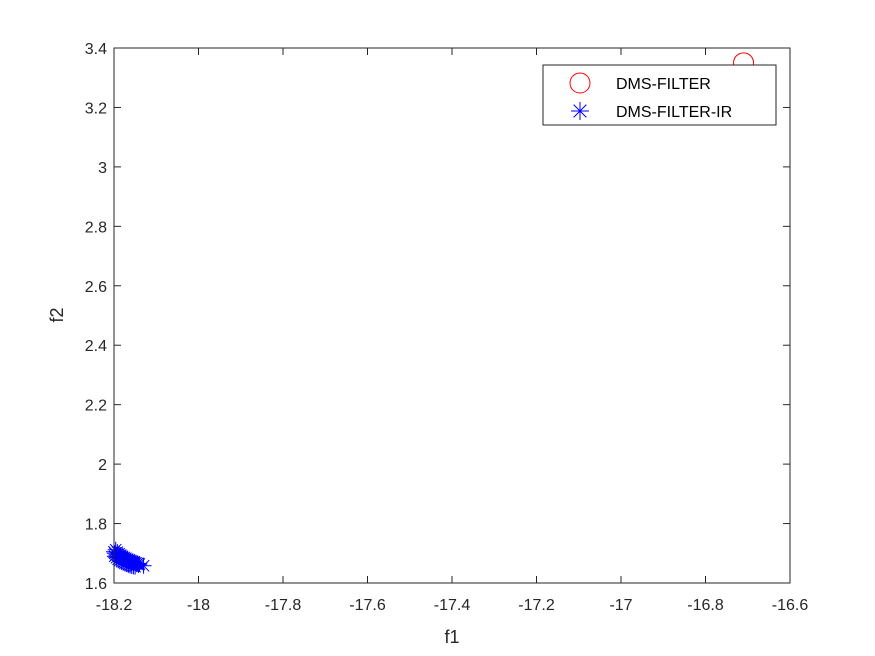  I want to click on y-tick-label: 2, so click(102, 465).